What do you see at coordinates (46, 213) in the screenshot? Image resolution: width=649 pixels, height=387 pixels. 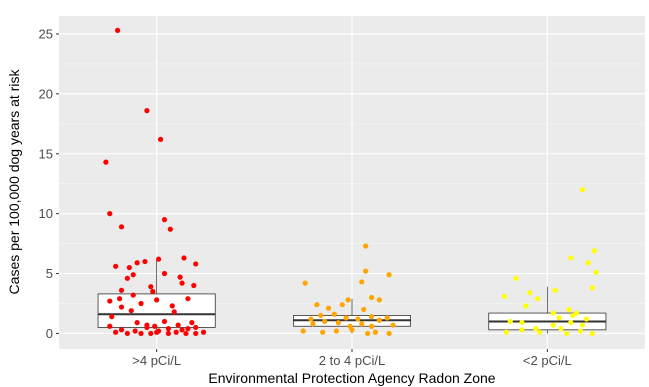 I see `y-tick-label: 10` at bounding box center [46, 213].